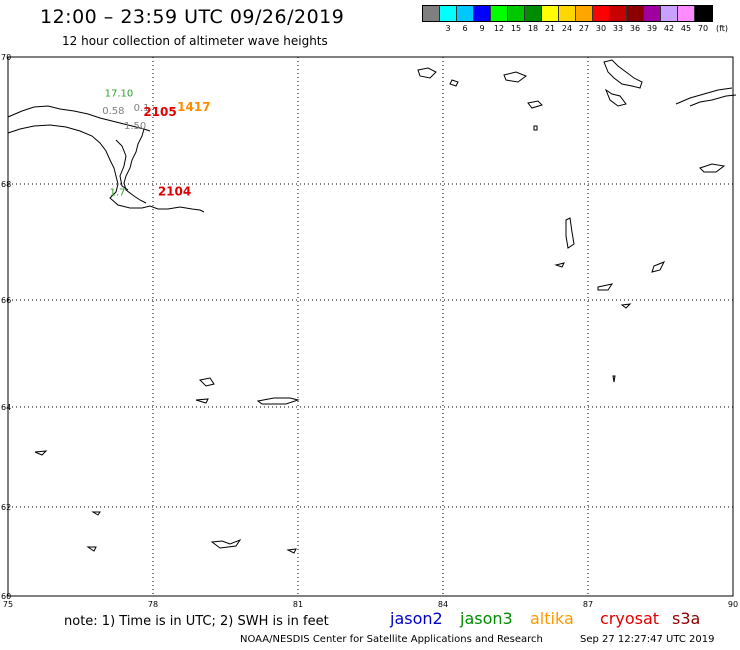 This screenshot has height=650, width=740. I want to click on color-scale-label: 39, so click(652, 28).